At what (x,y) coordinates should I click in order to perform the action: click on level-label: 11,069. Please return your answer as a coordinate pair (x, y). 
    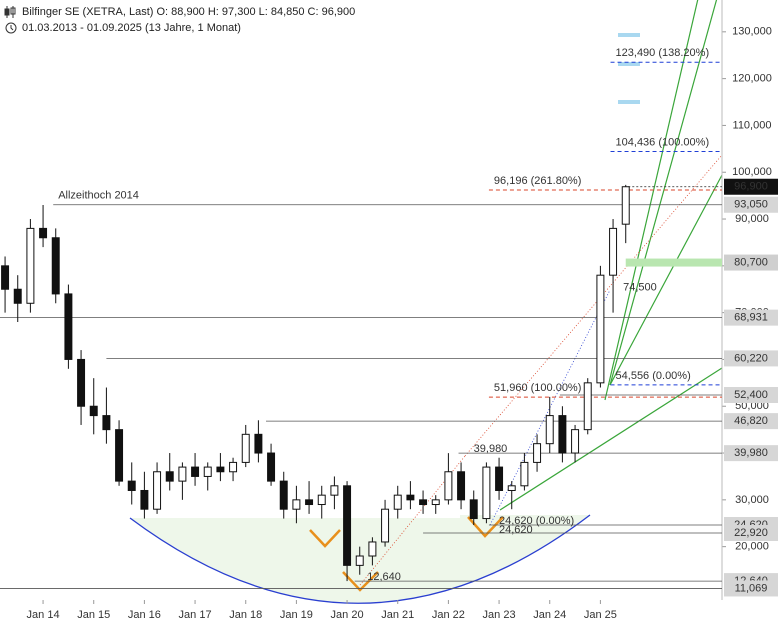
    Looking at the image, I should click on (751, 588).